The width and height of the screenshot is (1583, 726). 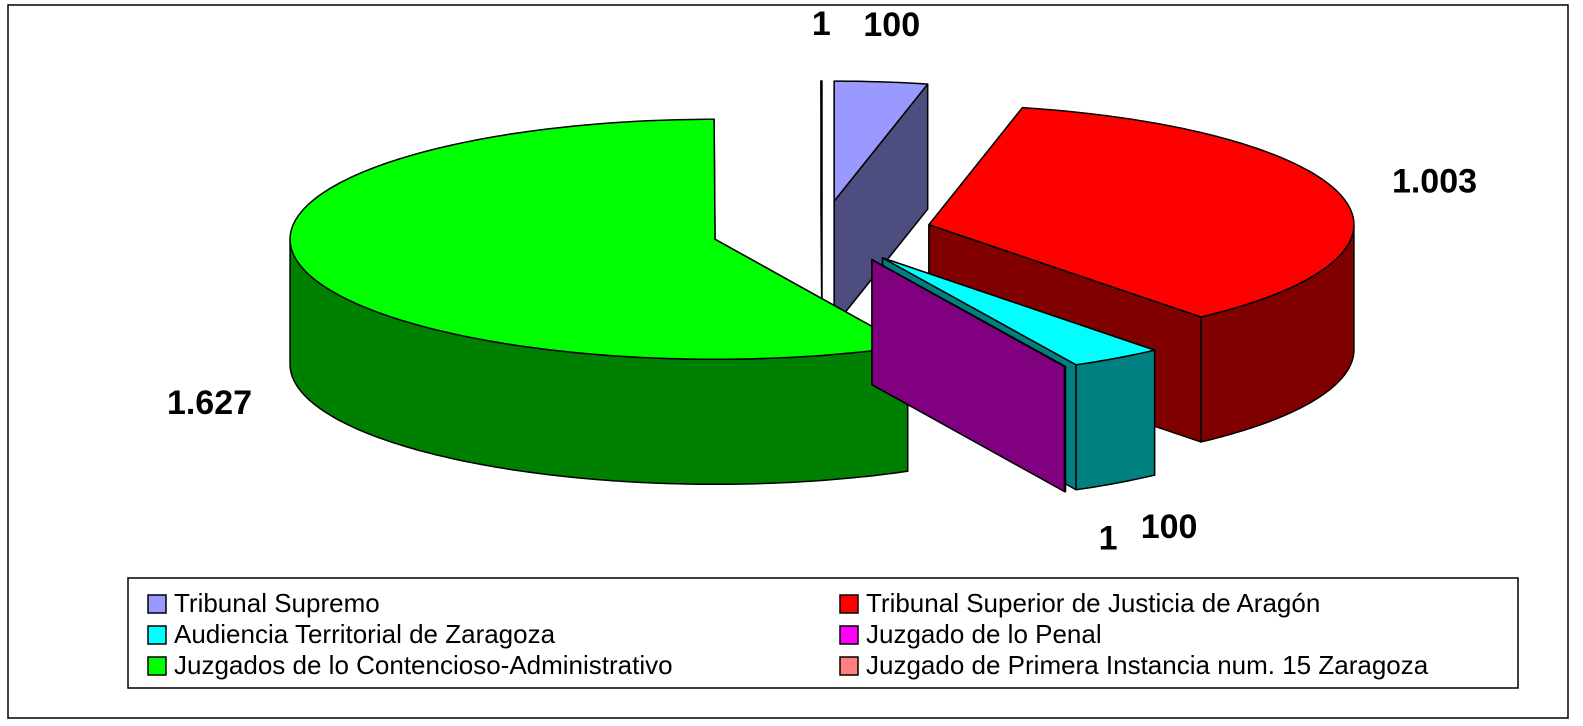 I want to click on data-label: 1.627, so click(x=209, y=403).